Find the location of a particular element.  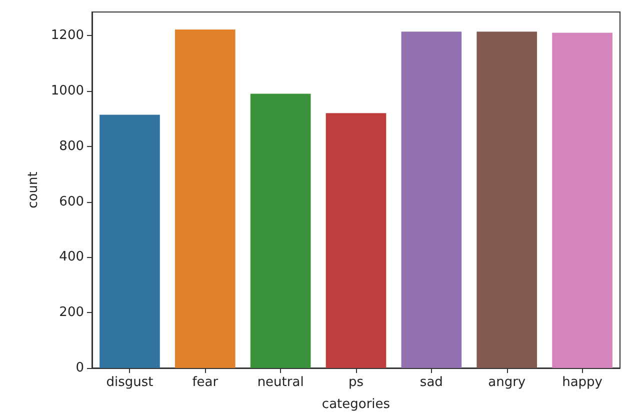

y-tick-label: 0 is located at coordinates (80, 368).